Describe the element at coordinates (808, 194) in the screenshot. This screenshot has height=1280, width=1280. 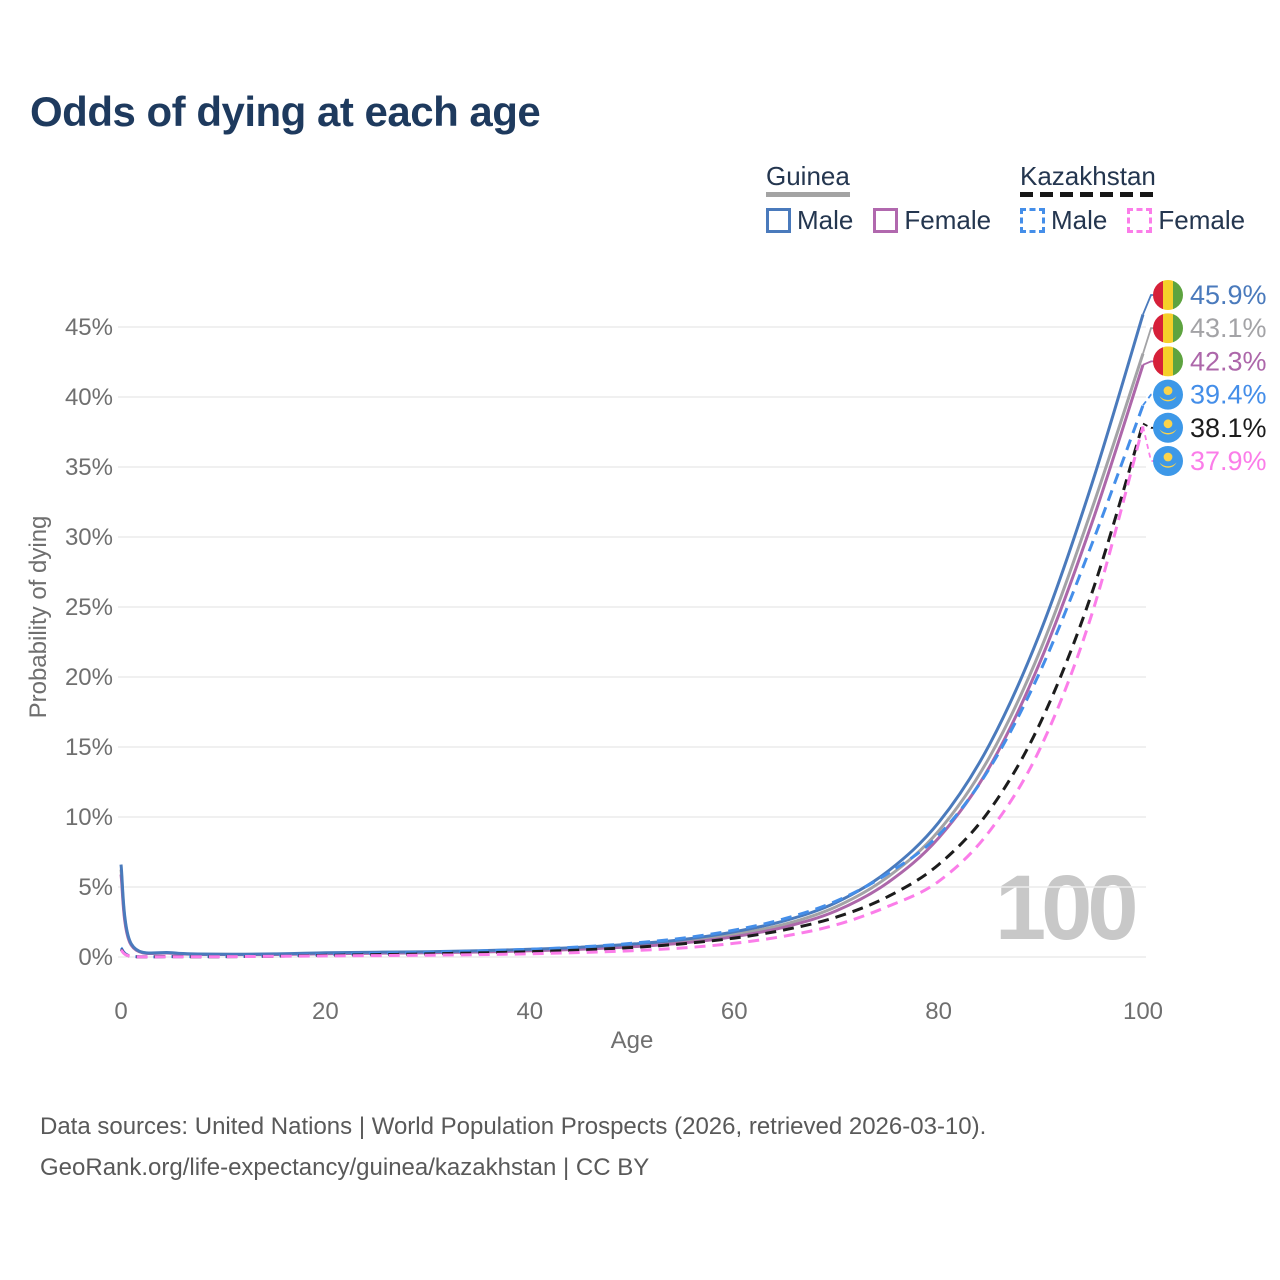
I see `legend-underline-solid` at that location.